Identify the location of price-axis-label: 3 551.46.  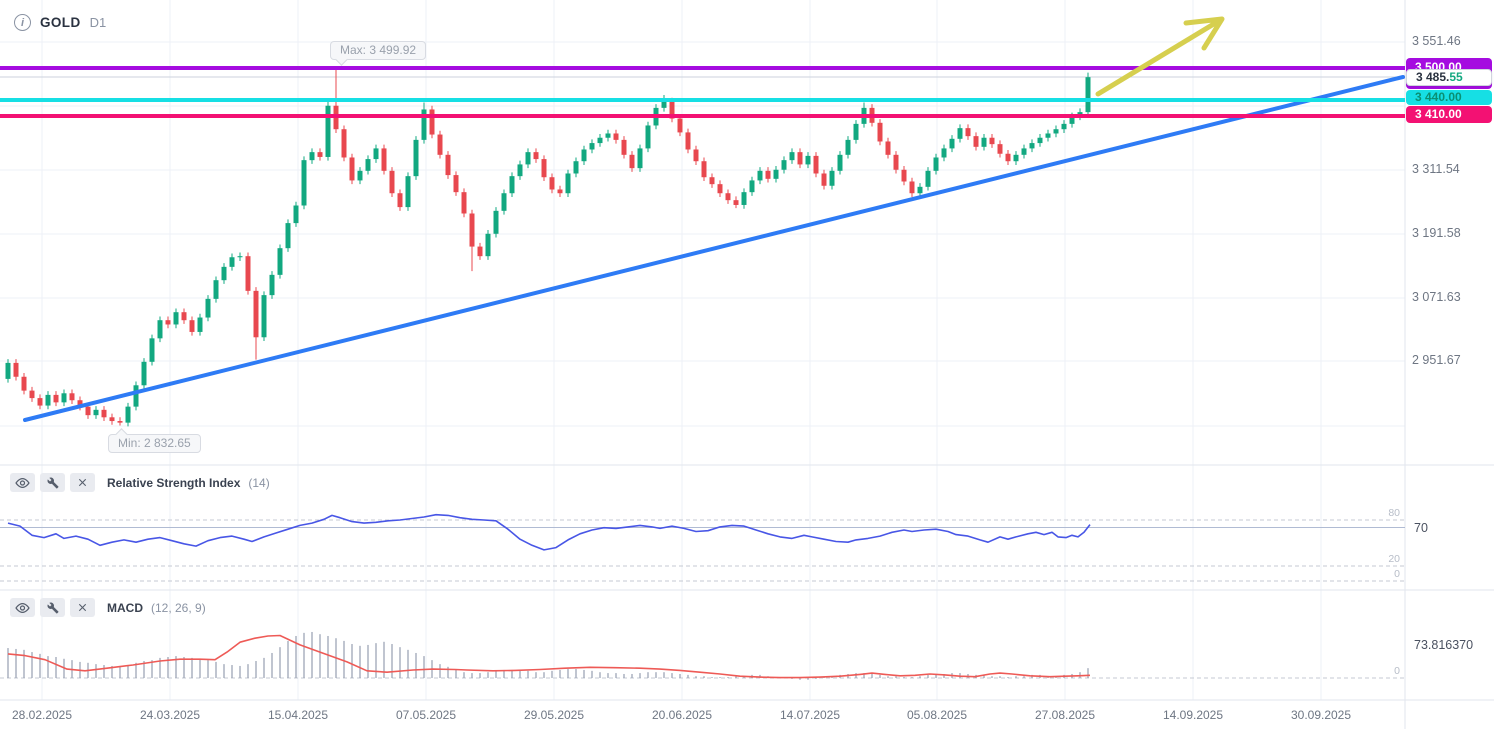
(1436, 41).